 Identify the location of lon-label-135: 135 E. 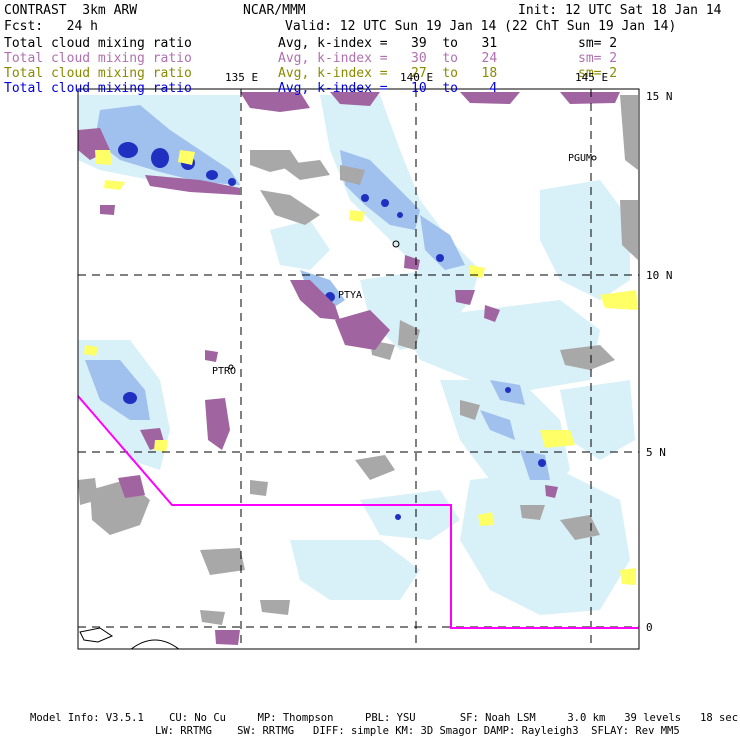
(242, 77).